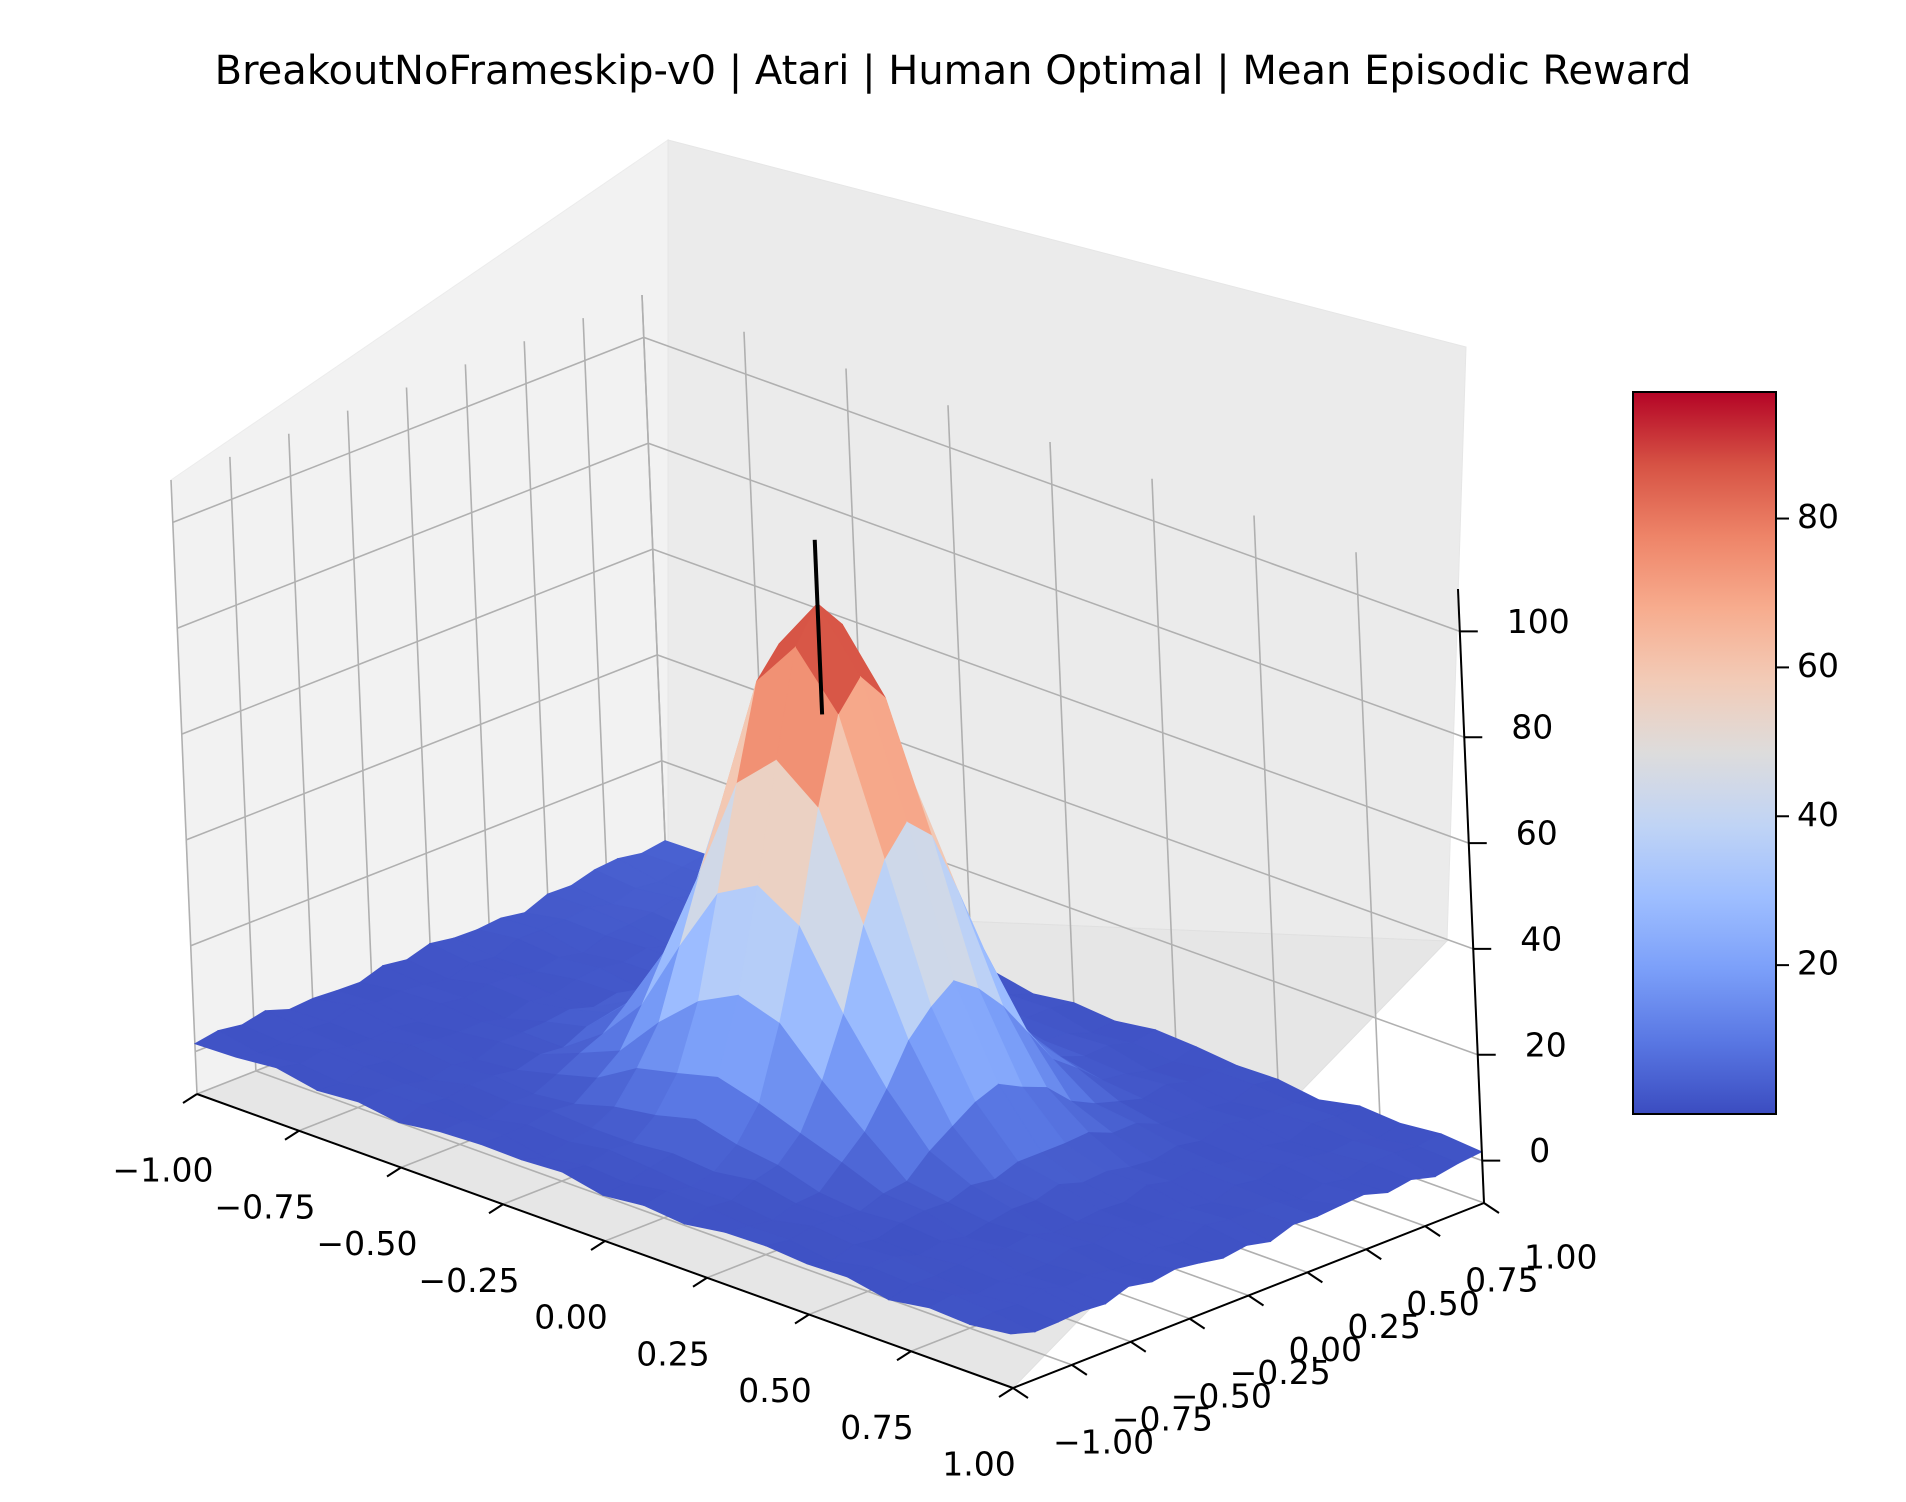  What do you see at coordinates (876, 1427) in the screenshot?
I see `x-tick-label: 0.75` at bounding box center [876, 1427].